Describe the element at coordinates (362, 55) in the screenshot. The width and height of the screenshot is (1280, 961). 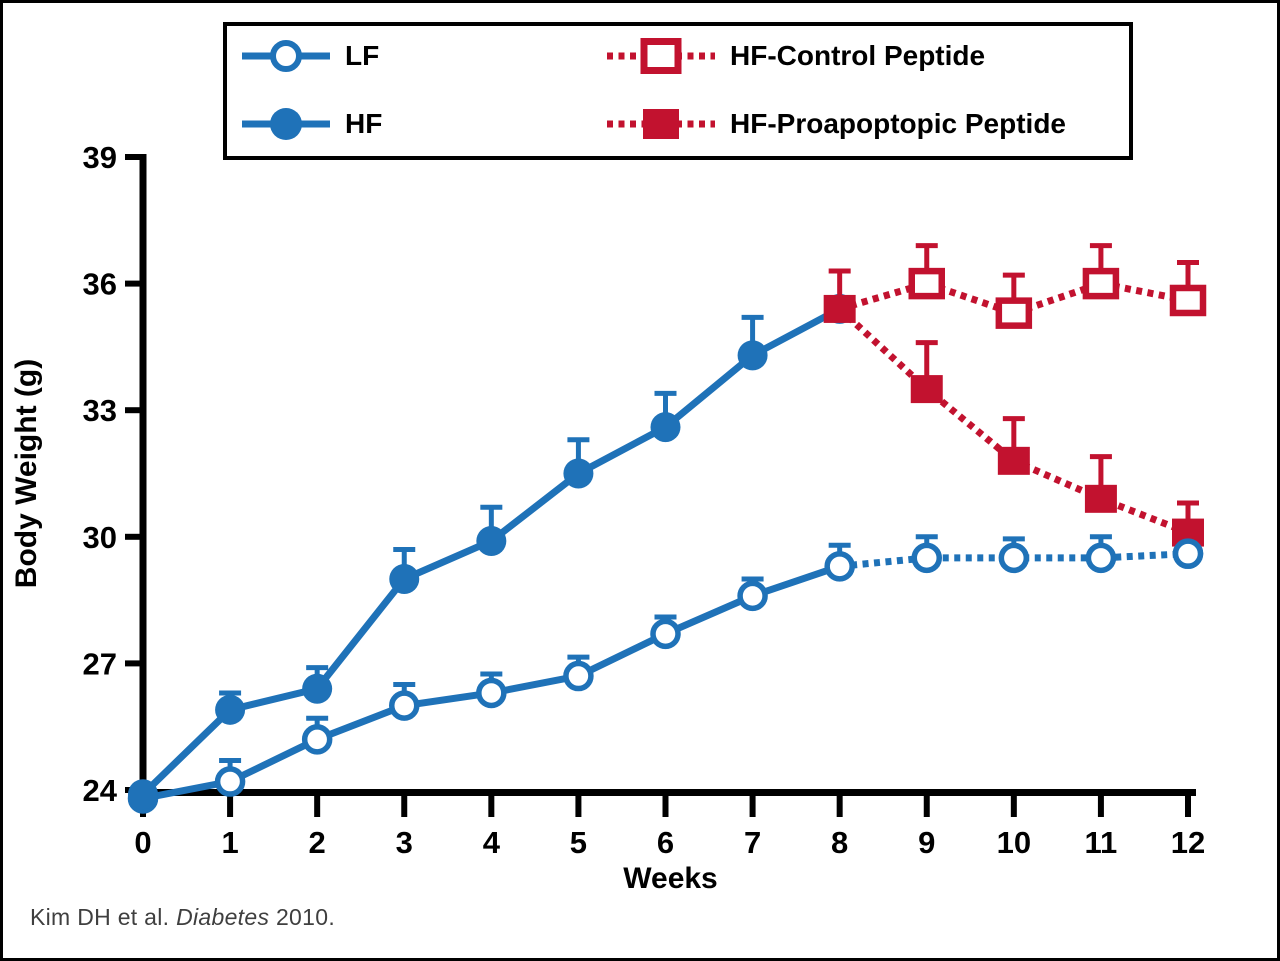
I see `legend-label-lf: LF` at that location.